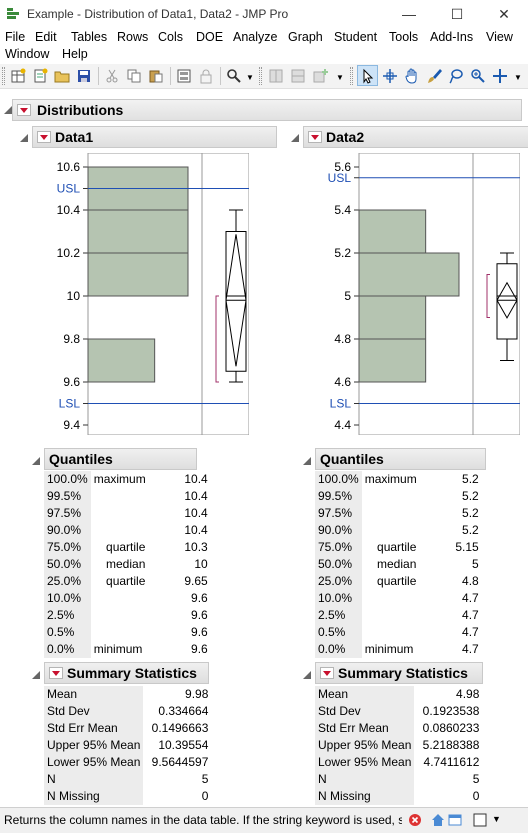 Image resolution: width=528 pixels, height=833 pixels. I want to click on quantile-value: 10.4, so click(196, 479).